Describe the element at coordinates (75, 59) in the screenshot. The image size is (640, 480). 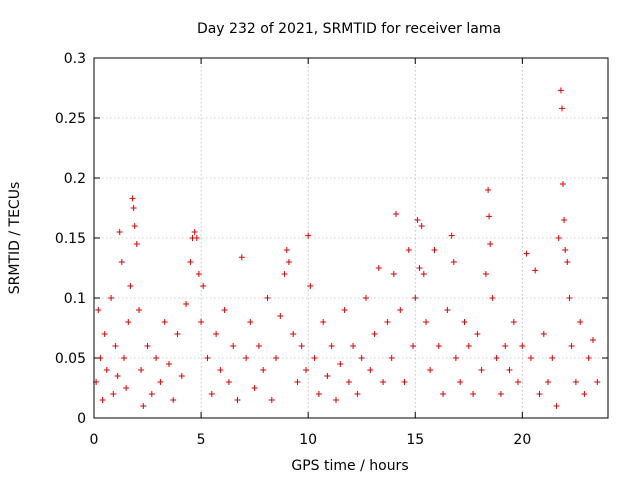
I see `y-tick-label: 0.3` at that location.